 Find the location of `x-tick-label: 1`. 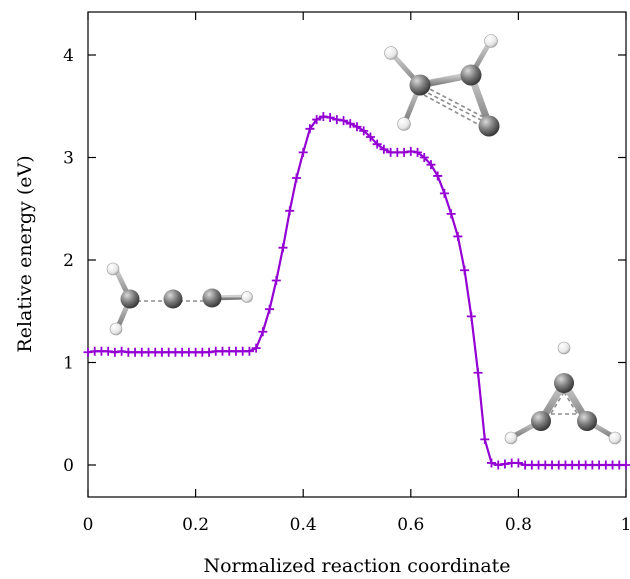

x-tick-label: 1 is located at coordinates (625, 525).